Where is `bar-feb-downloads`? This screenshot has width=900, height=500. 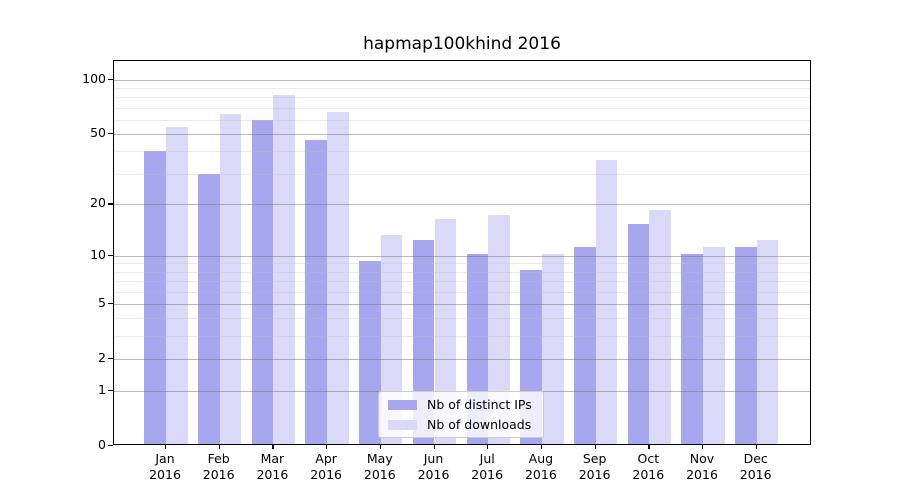 bar-feb-downloads is located at coordinates (230, 279).